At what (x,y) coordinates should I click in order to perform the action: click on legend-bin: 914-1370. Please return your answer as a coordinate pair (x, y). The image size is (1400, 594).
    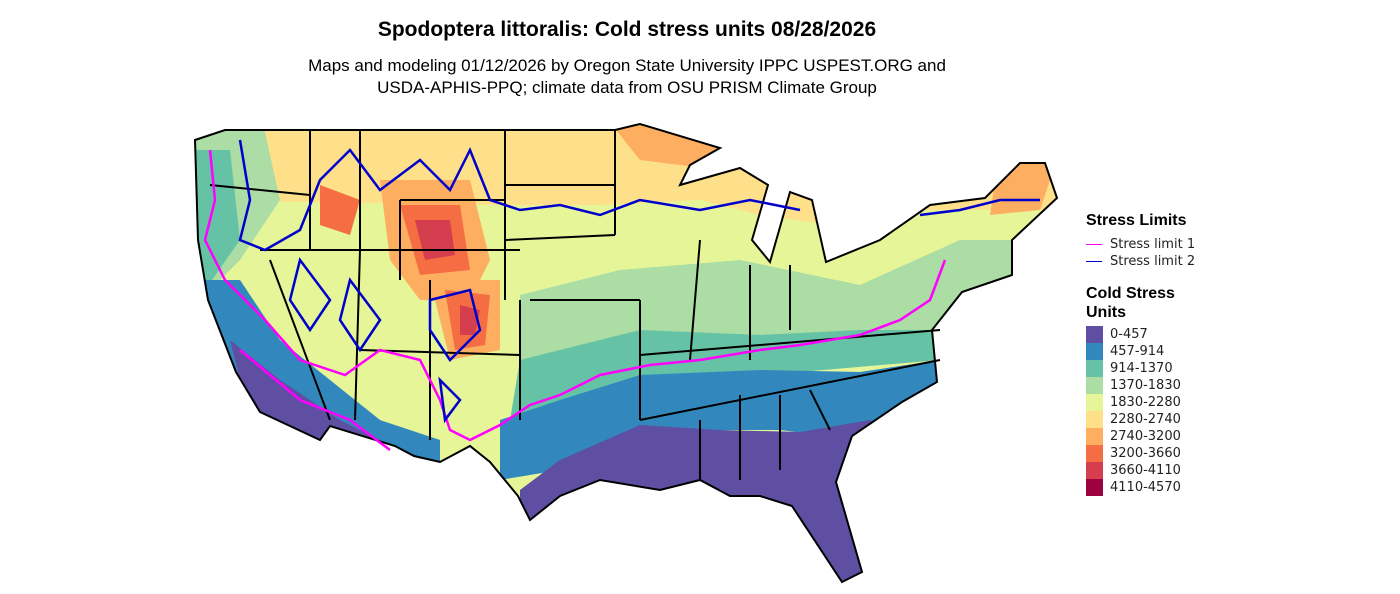
    Looking at the image, I should click on (1140, 368).